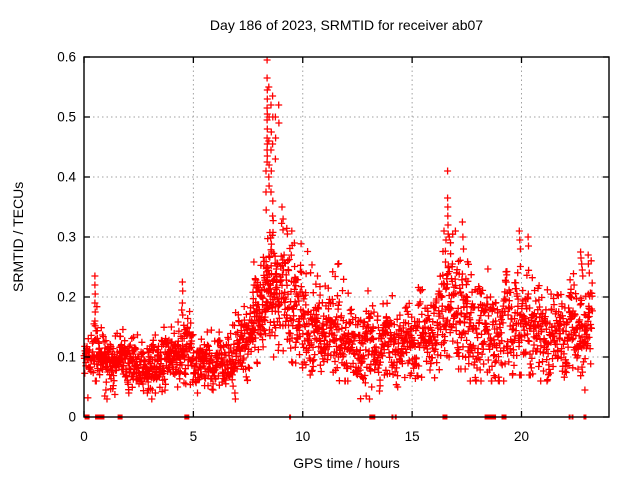 Image resolution: width=640 pixels, height=480 pixels. I want to click on y-tick-label: 0.5, so click(66, 117).